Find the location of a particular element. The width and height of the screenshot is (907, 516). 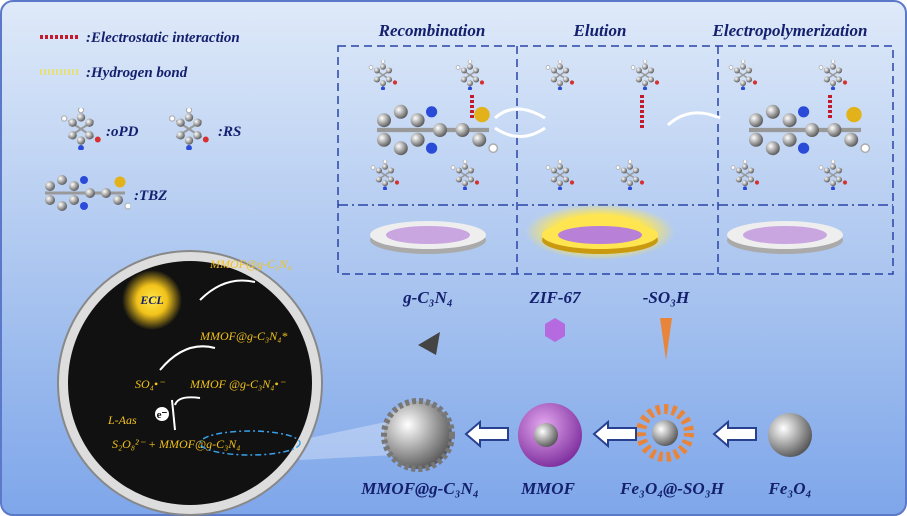

product-label: Fe₃O₄@-SO₃H is located at coordinates (671, 488).